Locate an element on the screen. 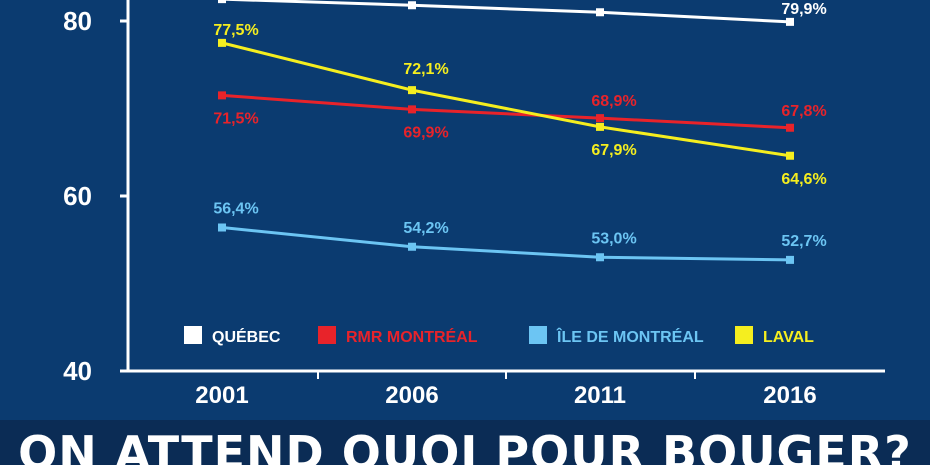  data-label: 54,2% is located at coordinates (425, 228).